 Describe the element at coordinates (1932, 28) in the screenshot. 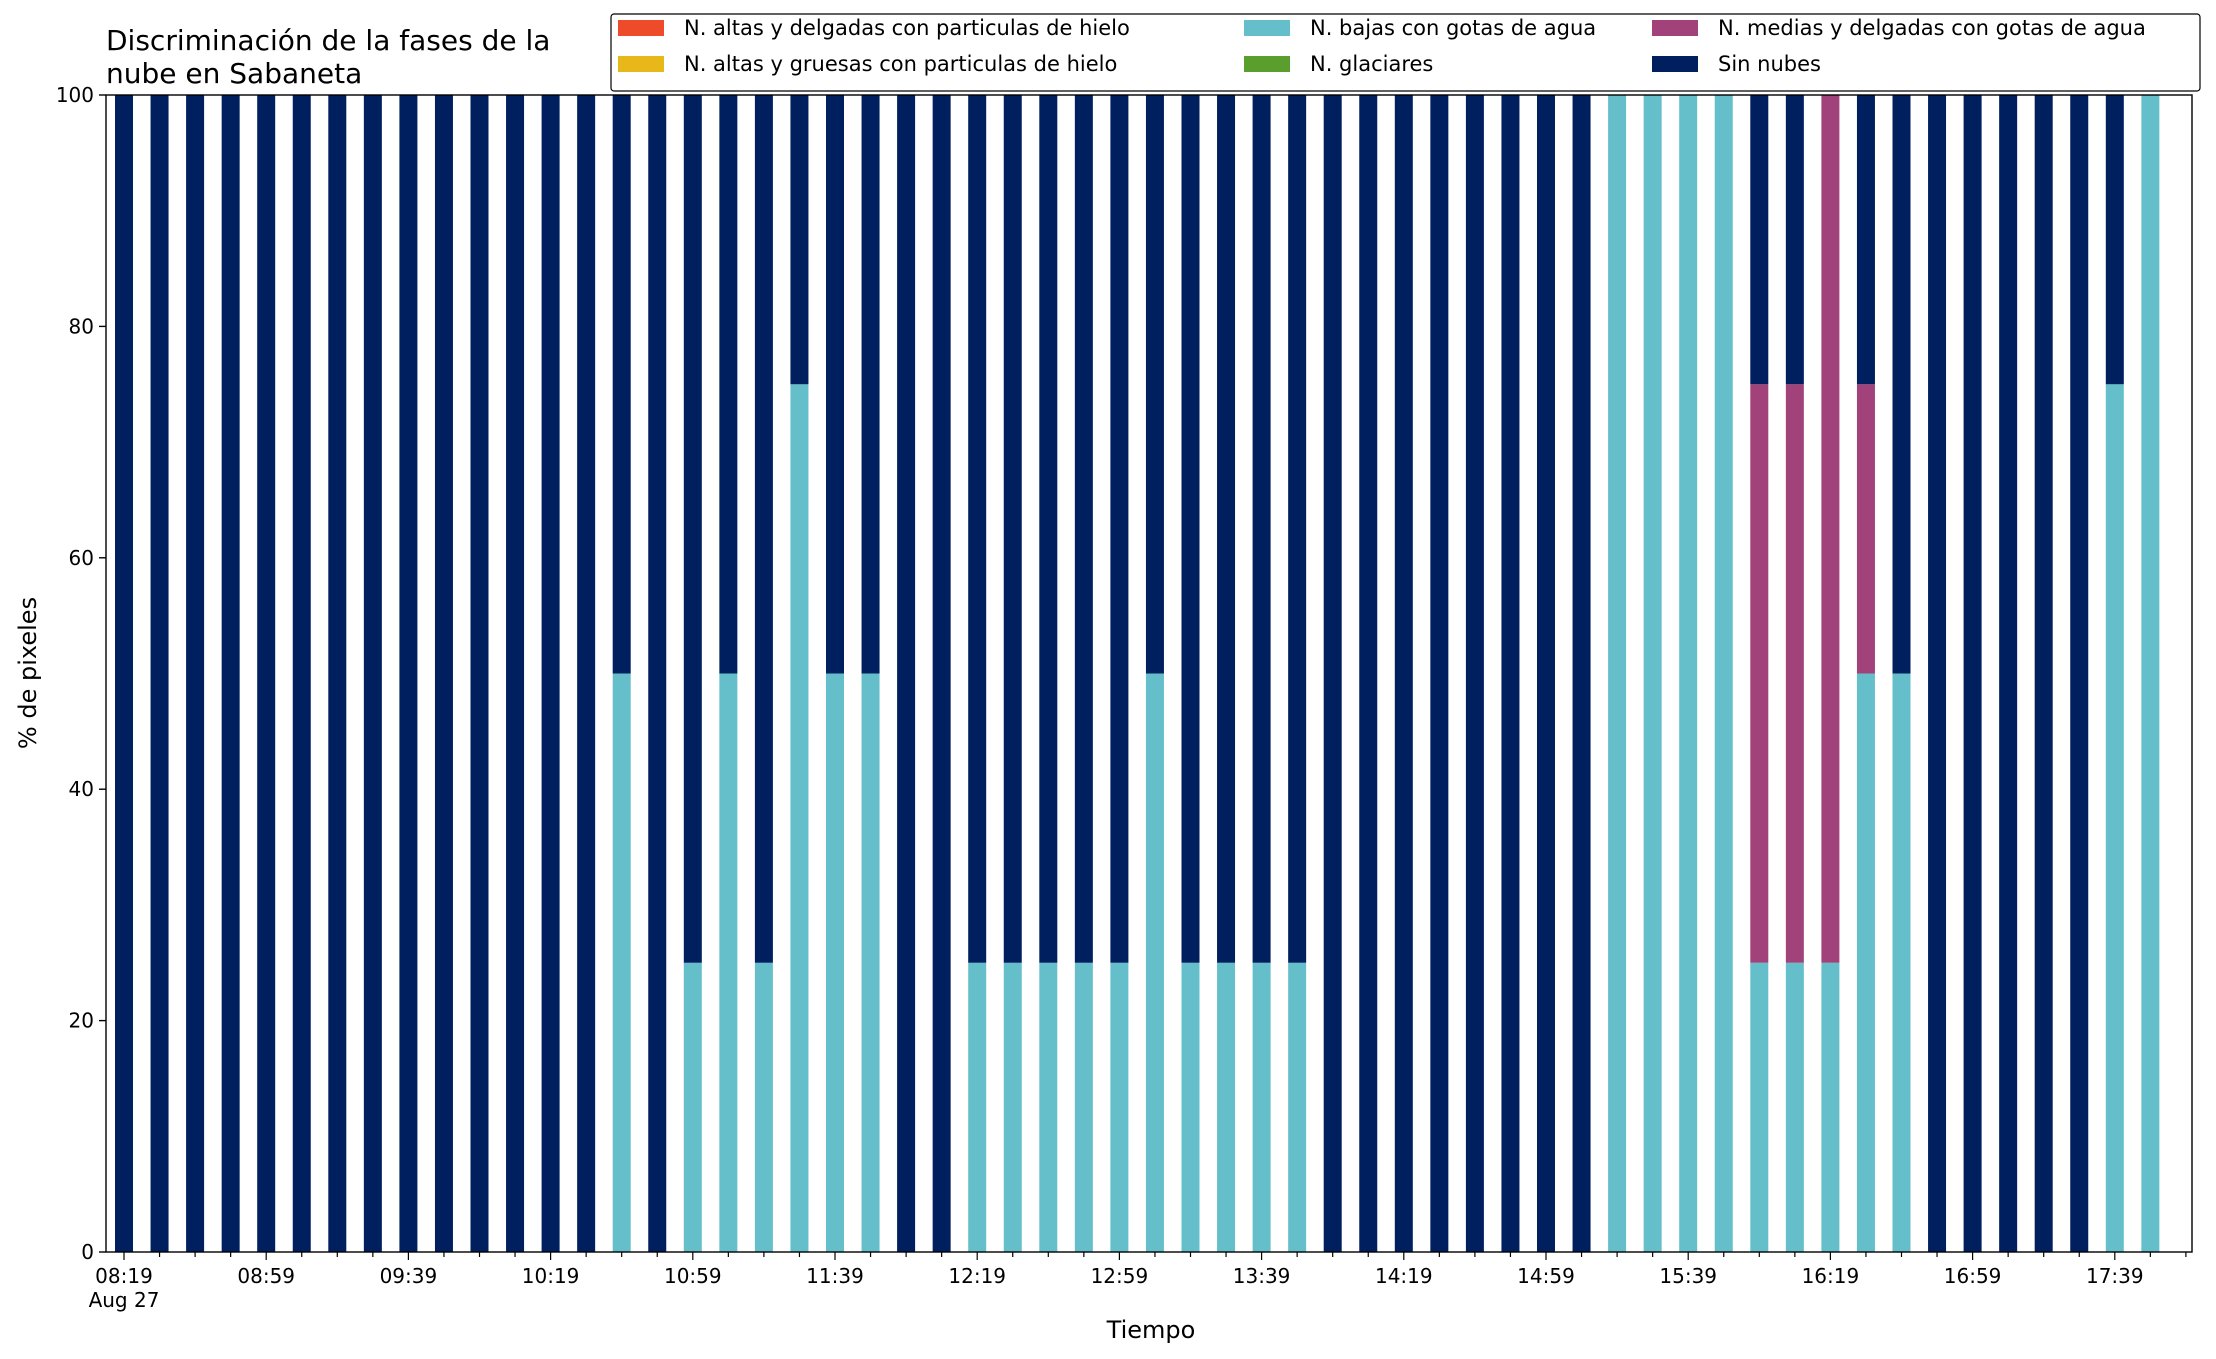

I see `legend-label: N. medias y delgadas con gotas de agua` at that location.